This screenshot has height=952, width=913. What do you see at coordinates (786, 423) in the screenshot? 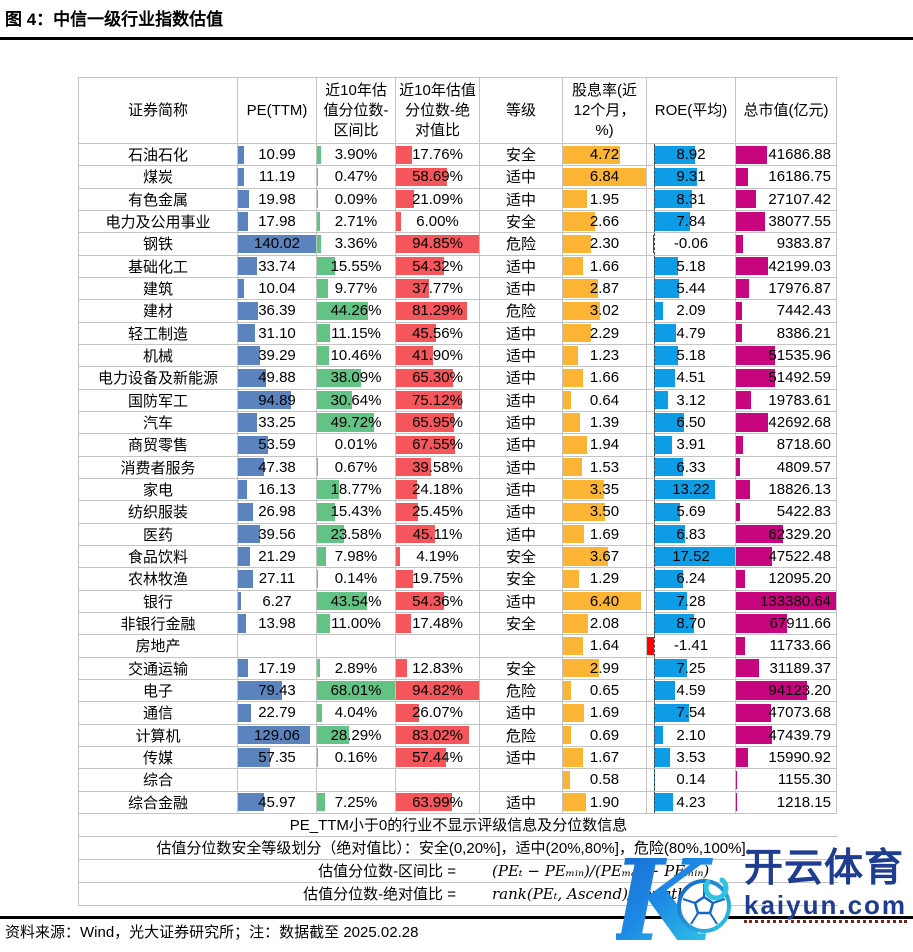
I see `market-cap-cell: 42692.68` at bounding box center [786, 423].